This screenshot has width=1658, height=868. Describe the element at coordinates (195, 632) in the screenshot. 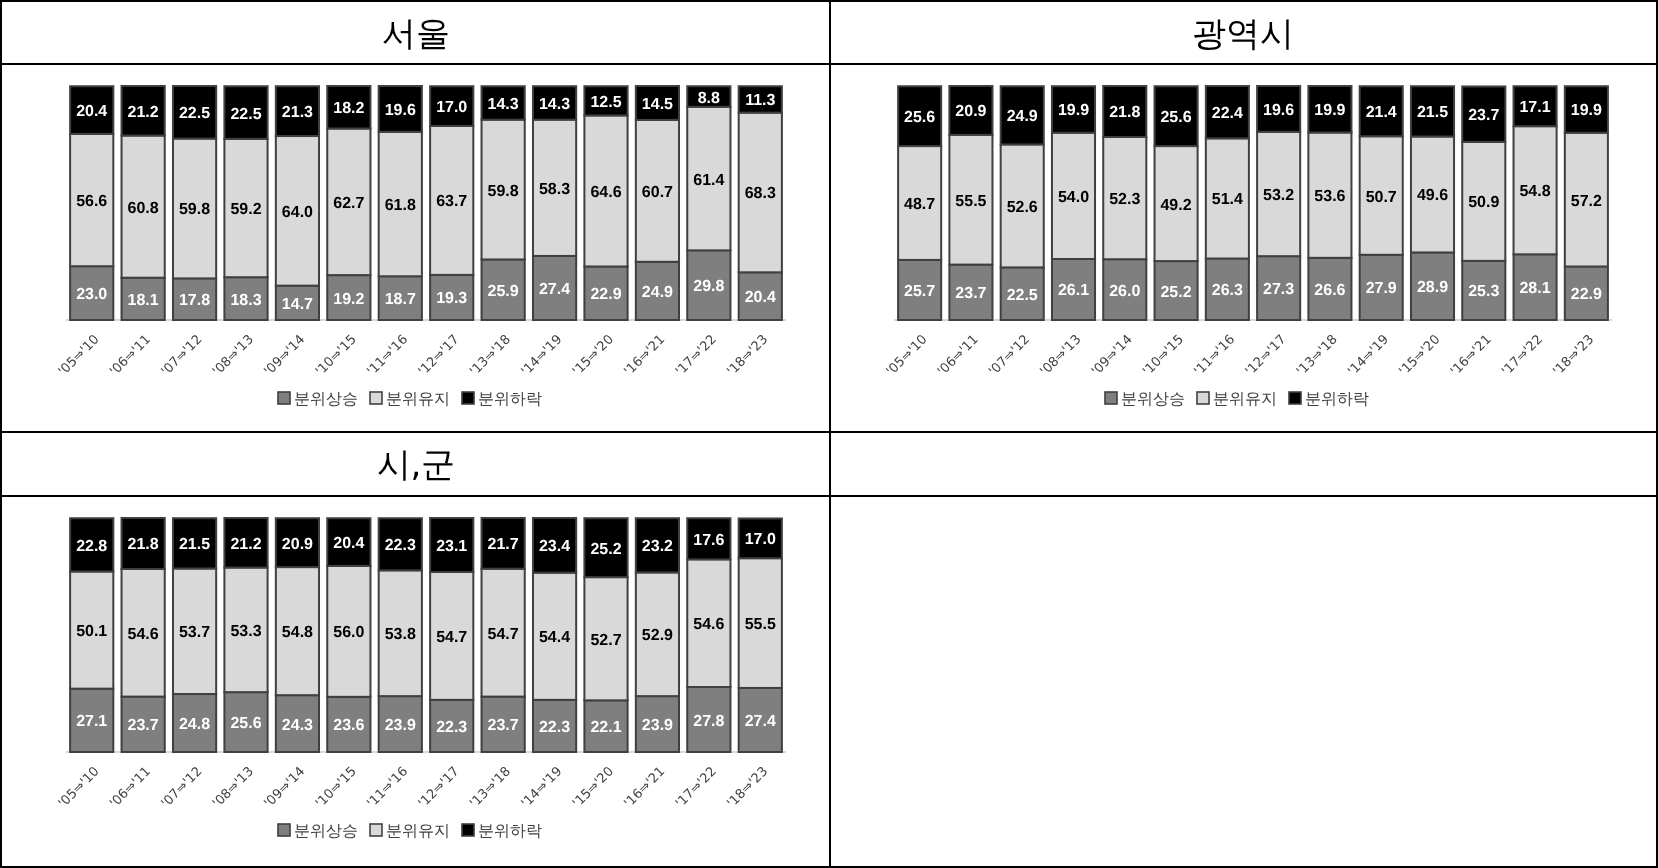

I see `data-label: 53.7` at that location.